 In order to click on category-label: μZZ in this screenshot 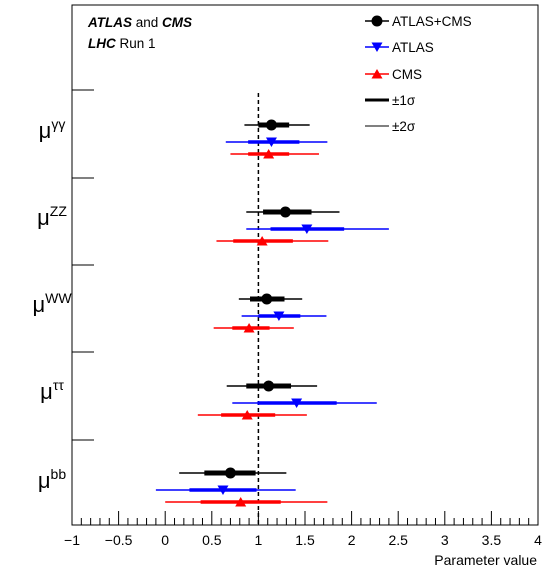, I will do `click(52, 216)`.